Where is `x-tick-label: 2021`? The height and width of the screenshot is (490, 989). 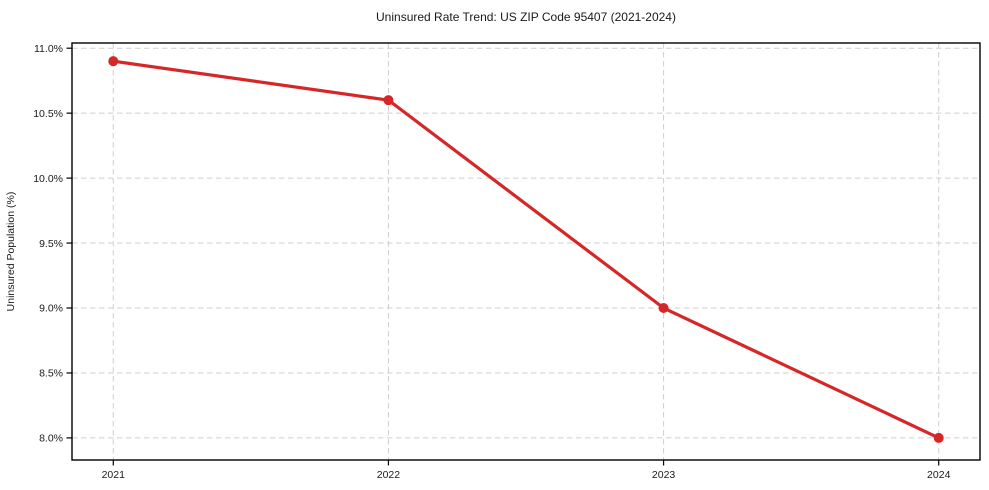 x-tick-label: 2021 is located at coordinates (114, 475).